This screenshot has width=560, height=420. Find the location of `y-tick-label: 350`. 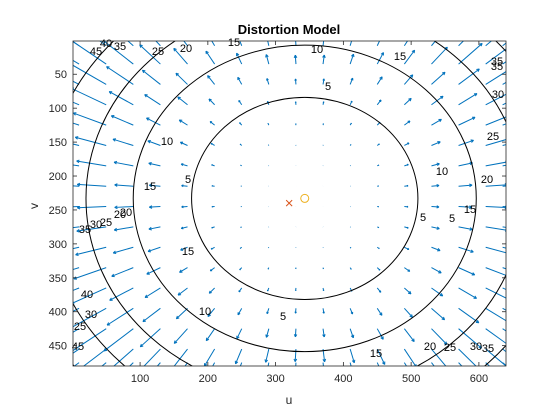

y-tick-label: 350 is located at coordinates (58, 279).